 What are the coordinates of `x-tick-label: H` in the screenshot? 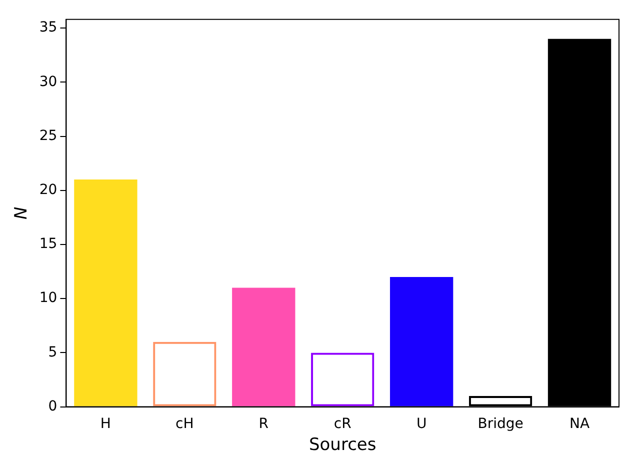 It's located at (105, 424).